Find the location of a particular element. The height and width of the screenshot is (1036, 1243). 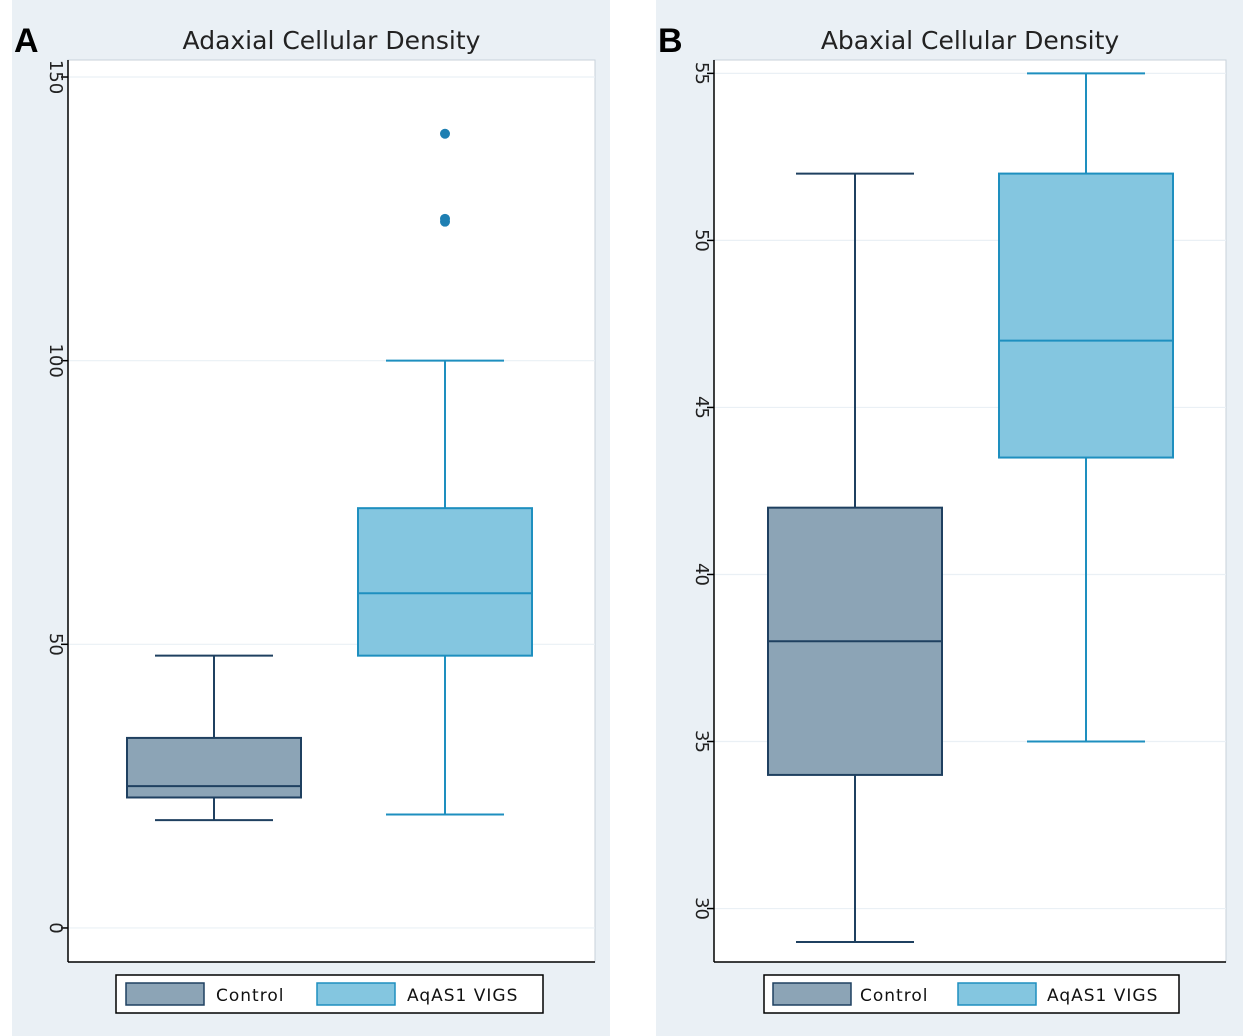

panel-label-b: B is located at coordinates (670, 41).